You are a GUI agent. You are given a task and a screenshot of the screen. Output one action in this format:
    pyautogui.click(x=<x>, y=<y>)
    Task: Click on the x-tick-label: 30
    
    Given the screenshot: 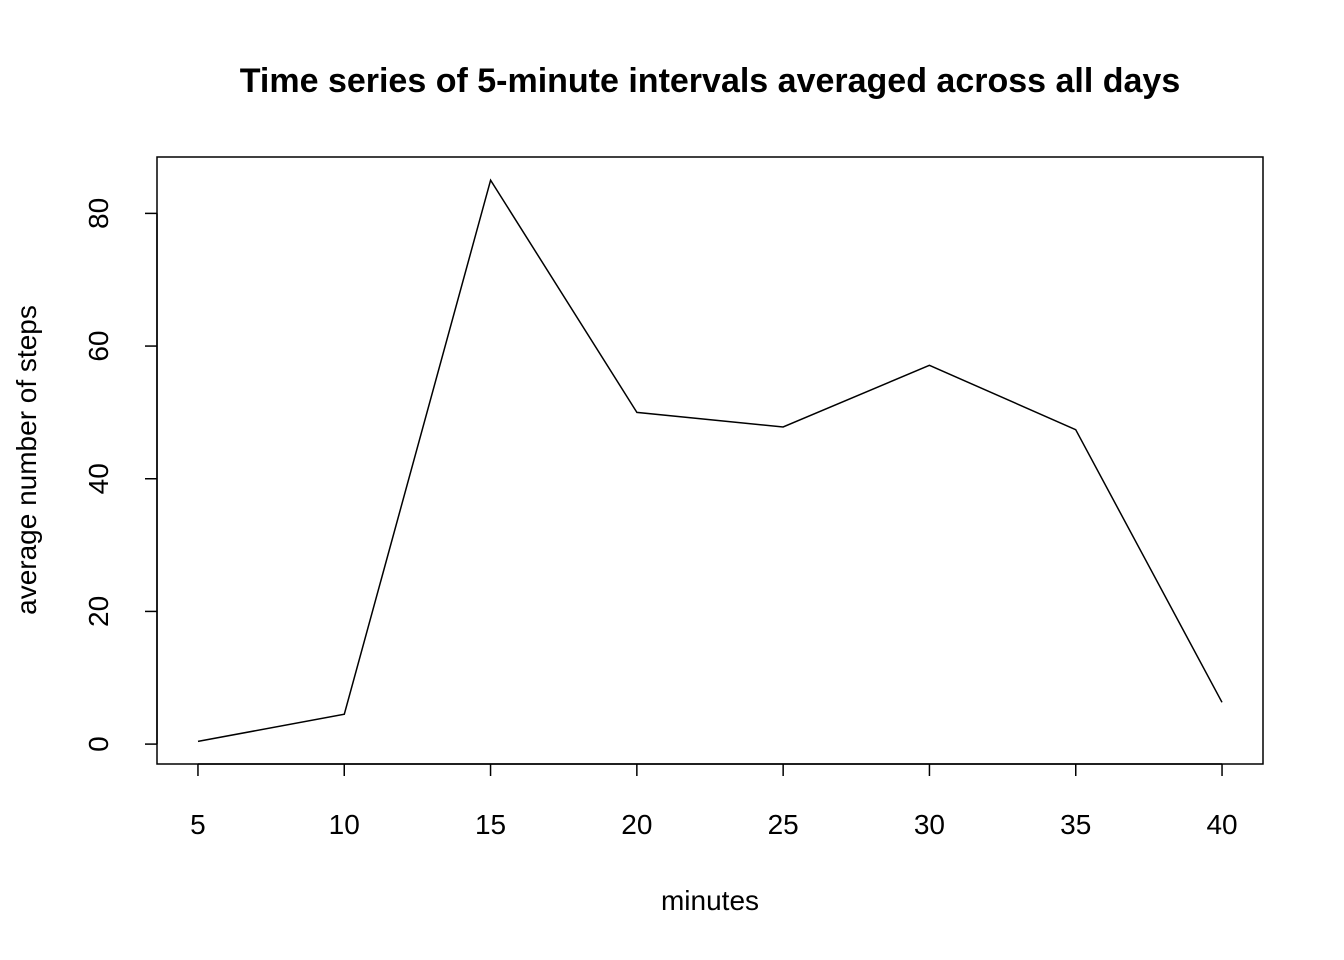 What is the action you would take?
    pyautogui.click(x=929, y=824)
    